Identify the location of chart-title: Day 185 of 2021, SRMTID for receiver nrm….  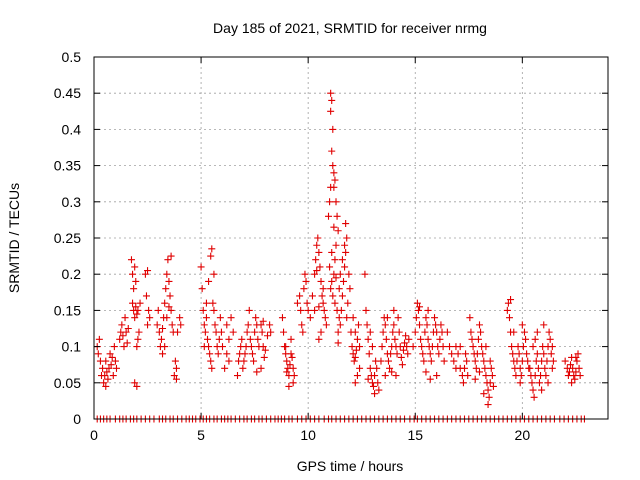
(350, 28).